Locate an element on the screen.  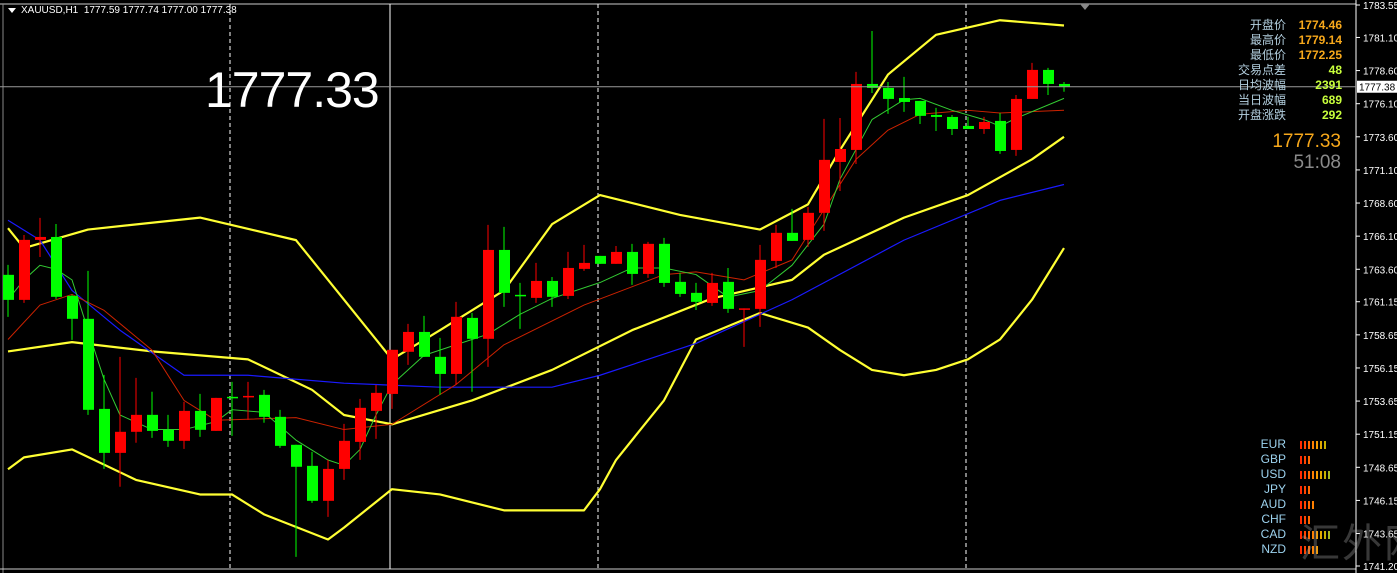
y-tick-label: 1773.60 is located at coordinates (1380, 138).